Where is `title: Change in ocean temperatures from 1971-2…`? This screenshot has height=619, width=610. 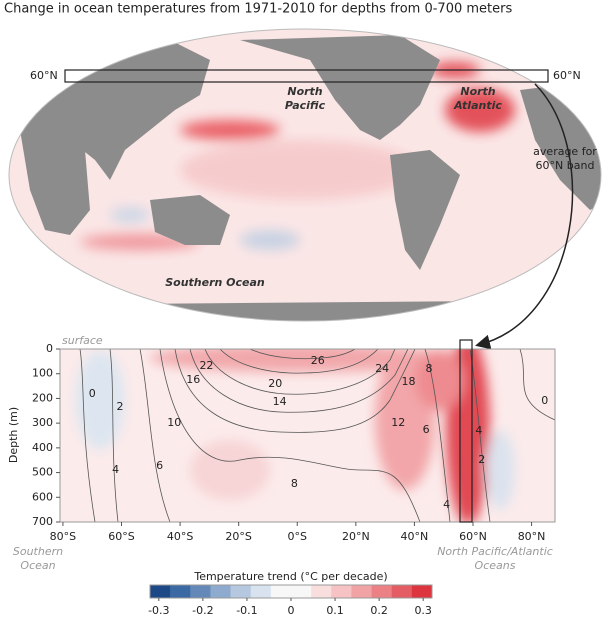 title: Change in ocean temperatures from 1971-2… is located at coordinates (258, 9).